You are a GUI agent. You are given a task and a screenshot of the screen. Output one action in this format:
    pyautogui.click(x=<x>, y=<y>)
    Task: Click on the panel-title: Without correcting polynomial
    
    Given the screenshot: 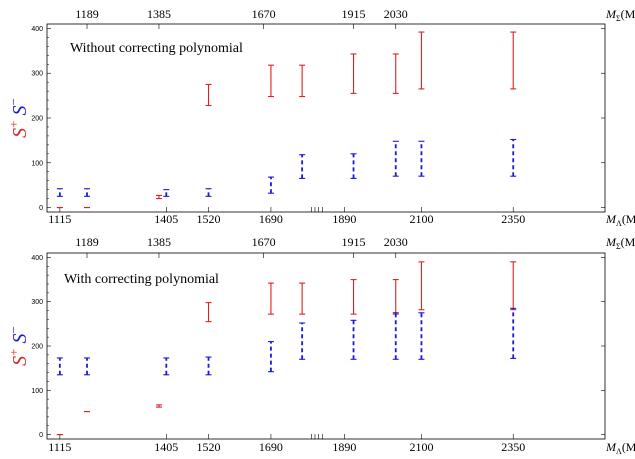 What is the action you would take?
    pyautogui.click(x=156, y=48)
    